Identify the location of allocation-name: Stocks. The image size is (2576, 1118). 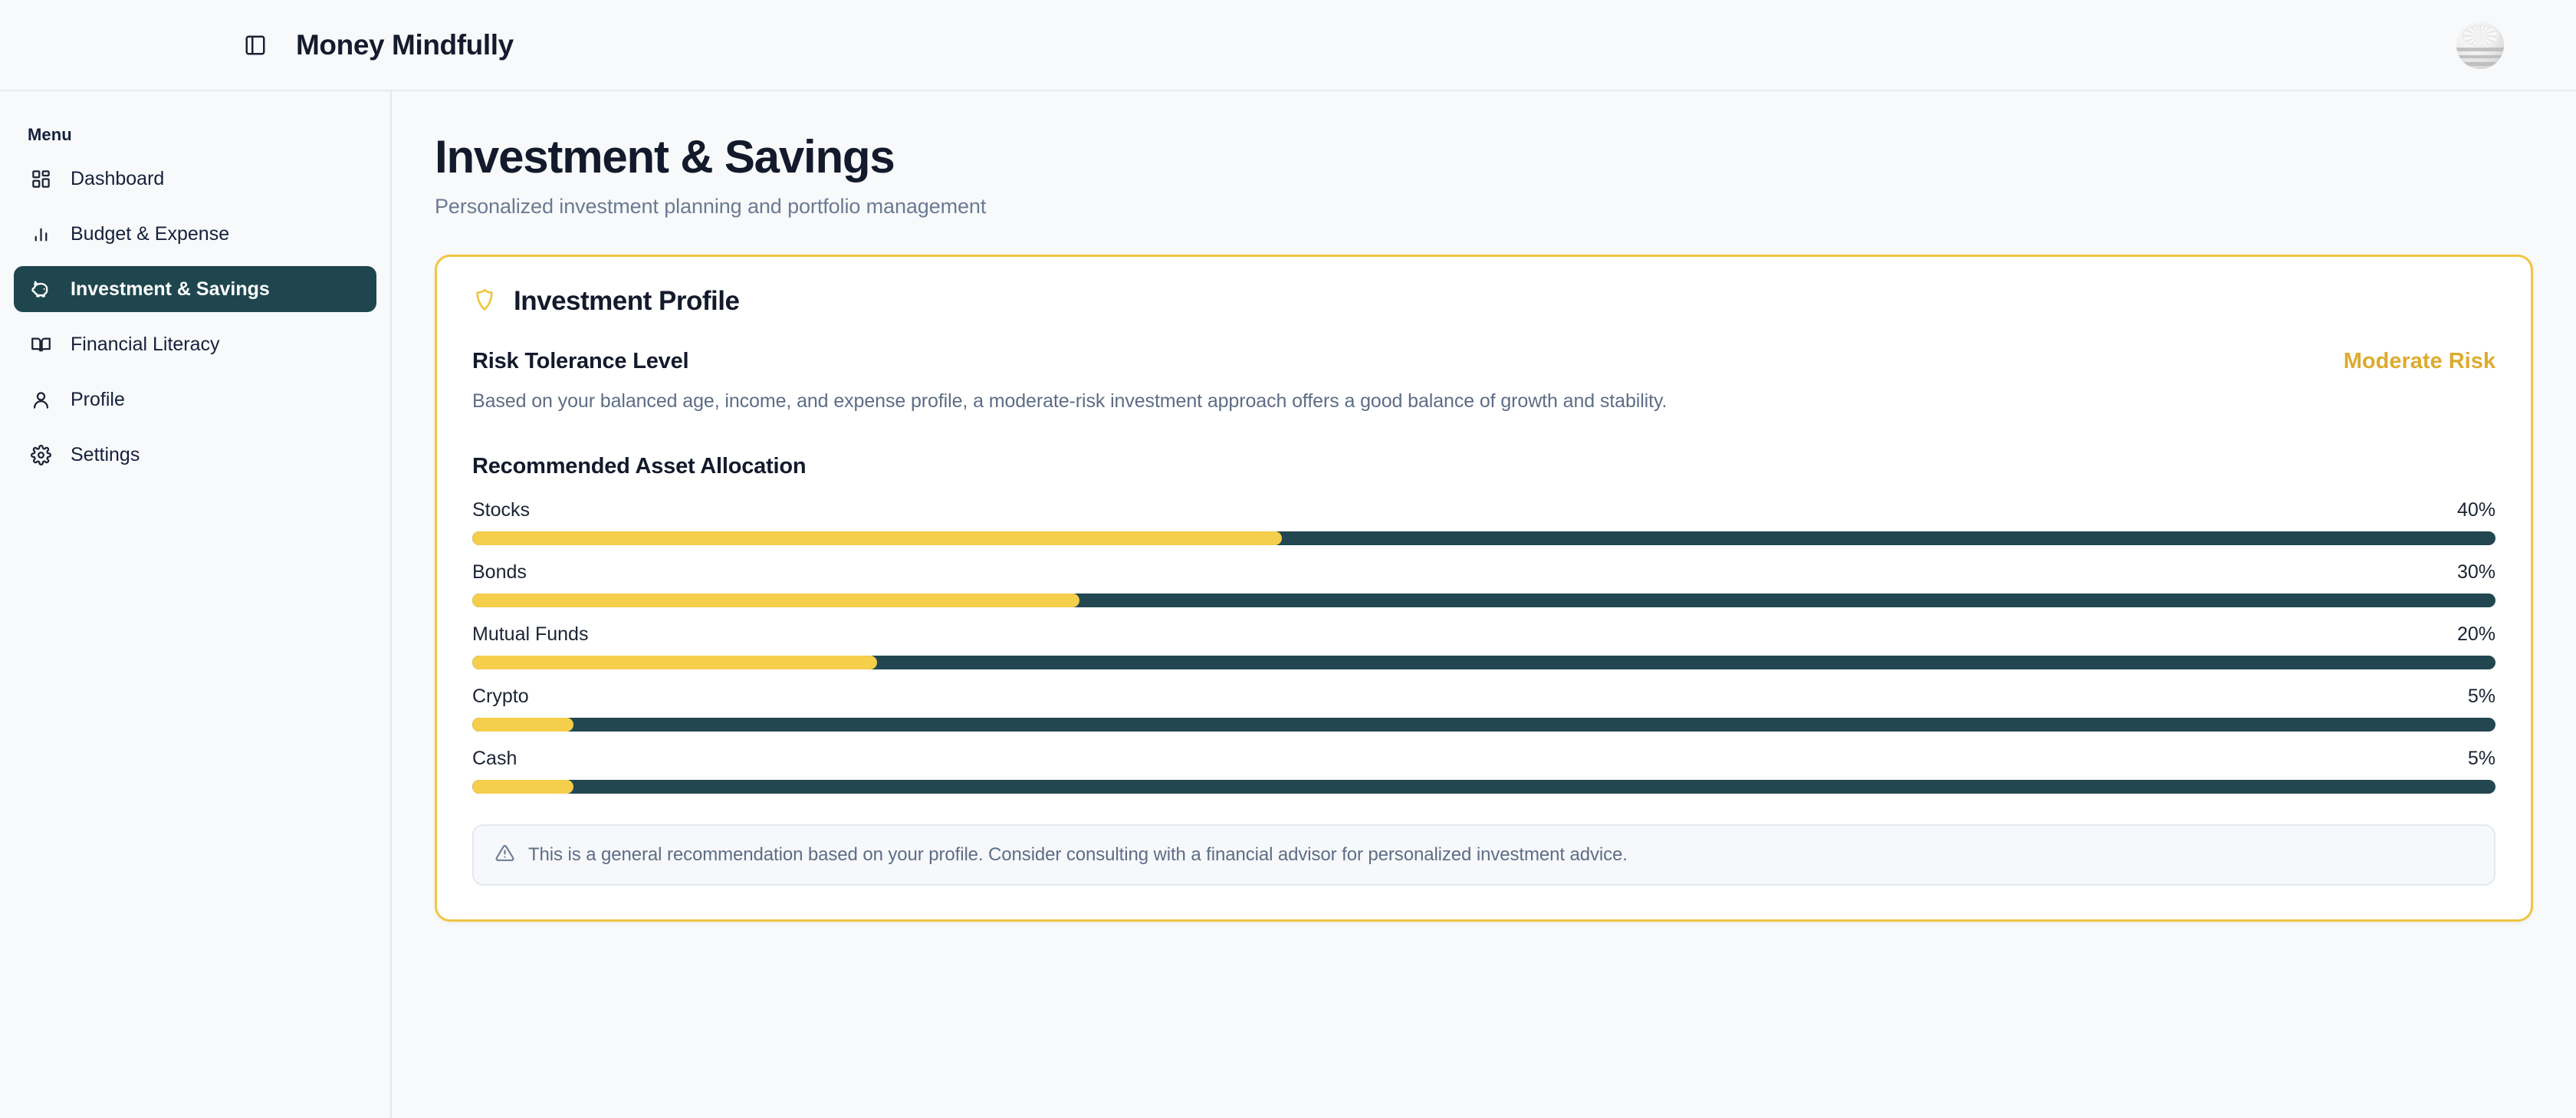
(502, 510).